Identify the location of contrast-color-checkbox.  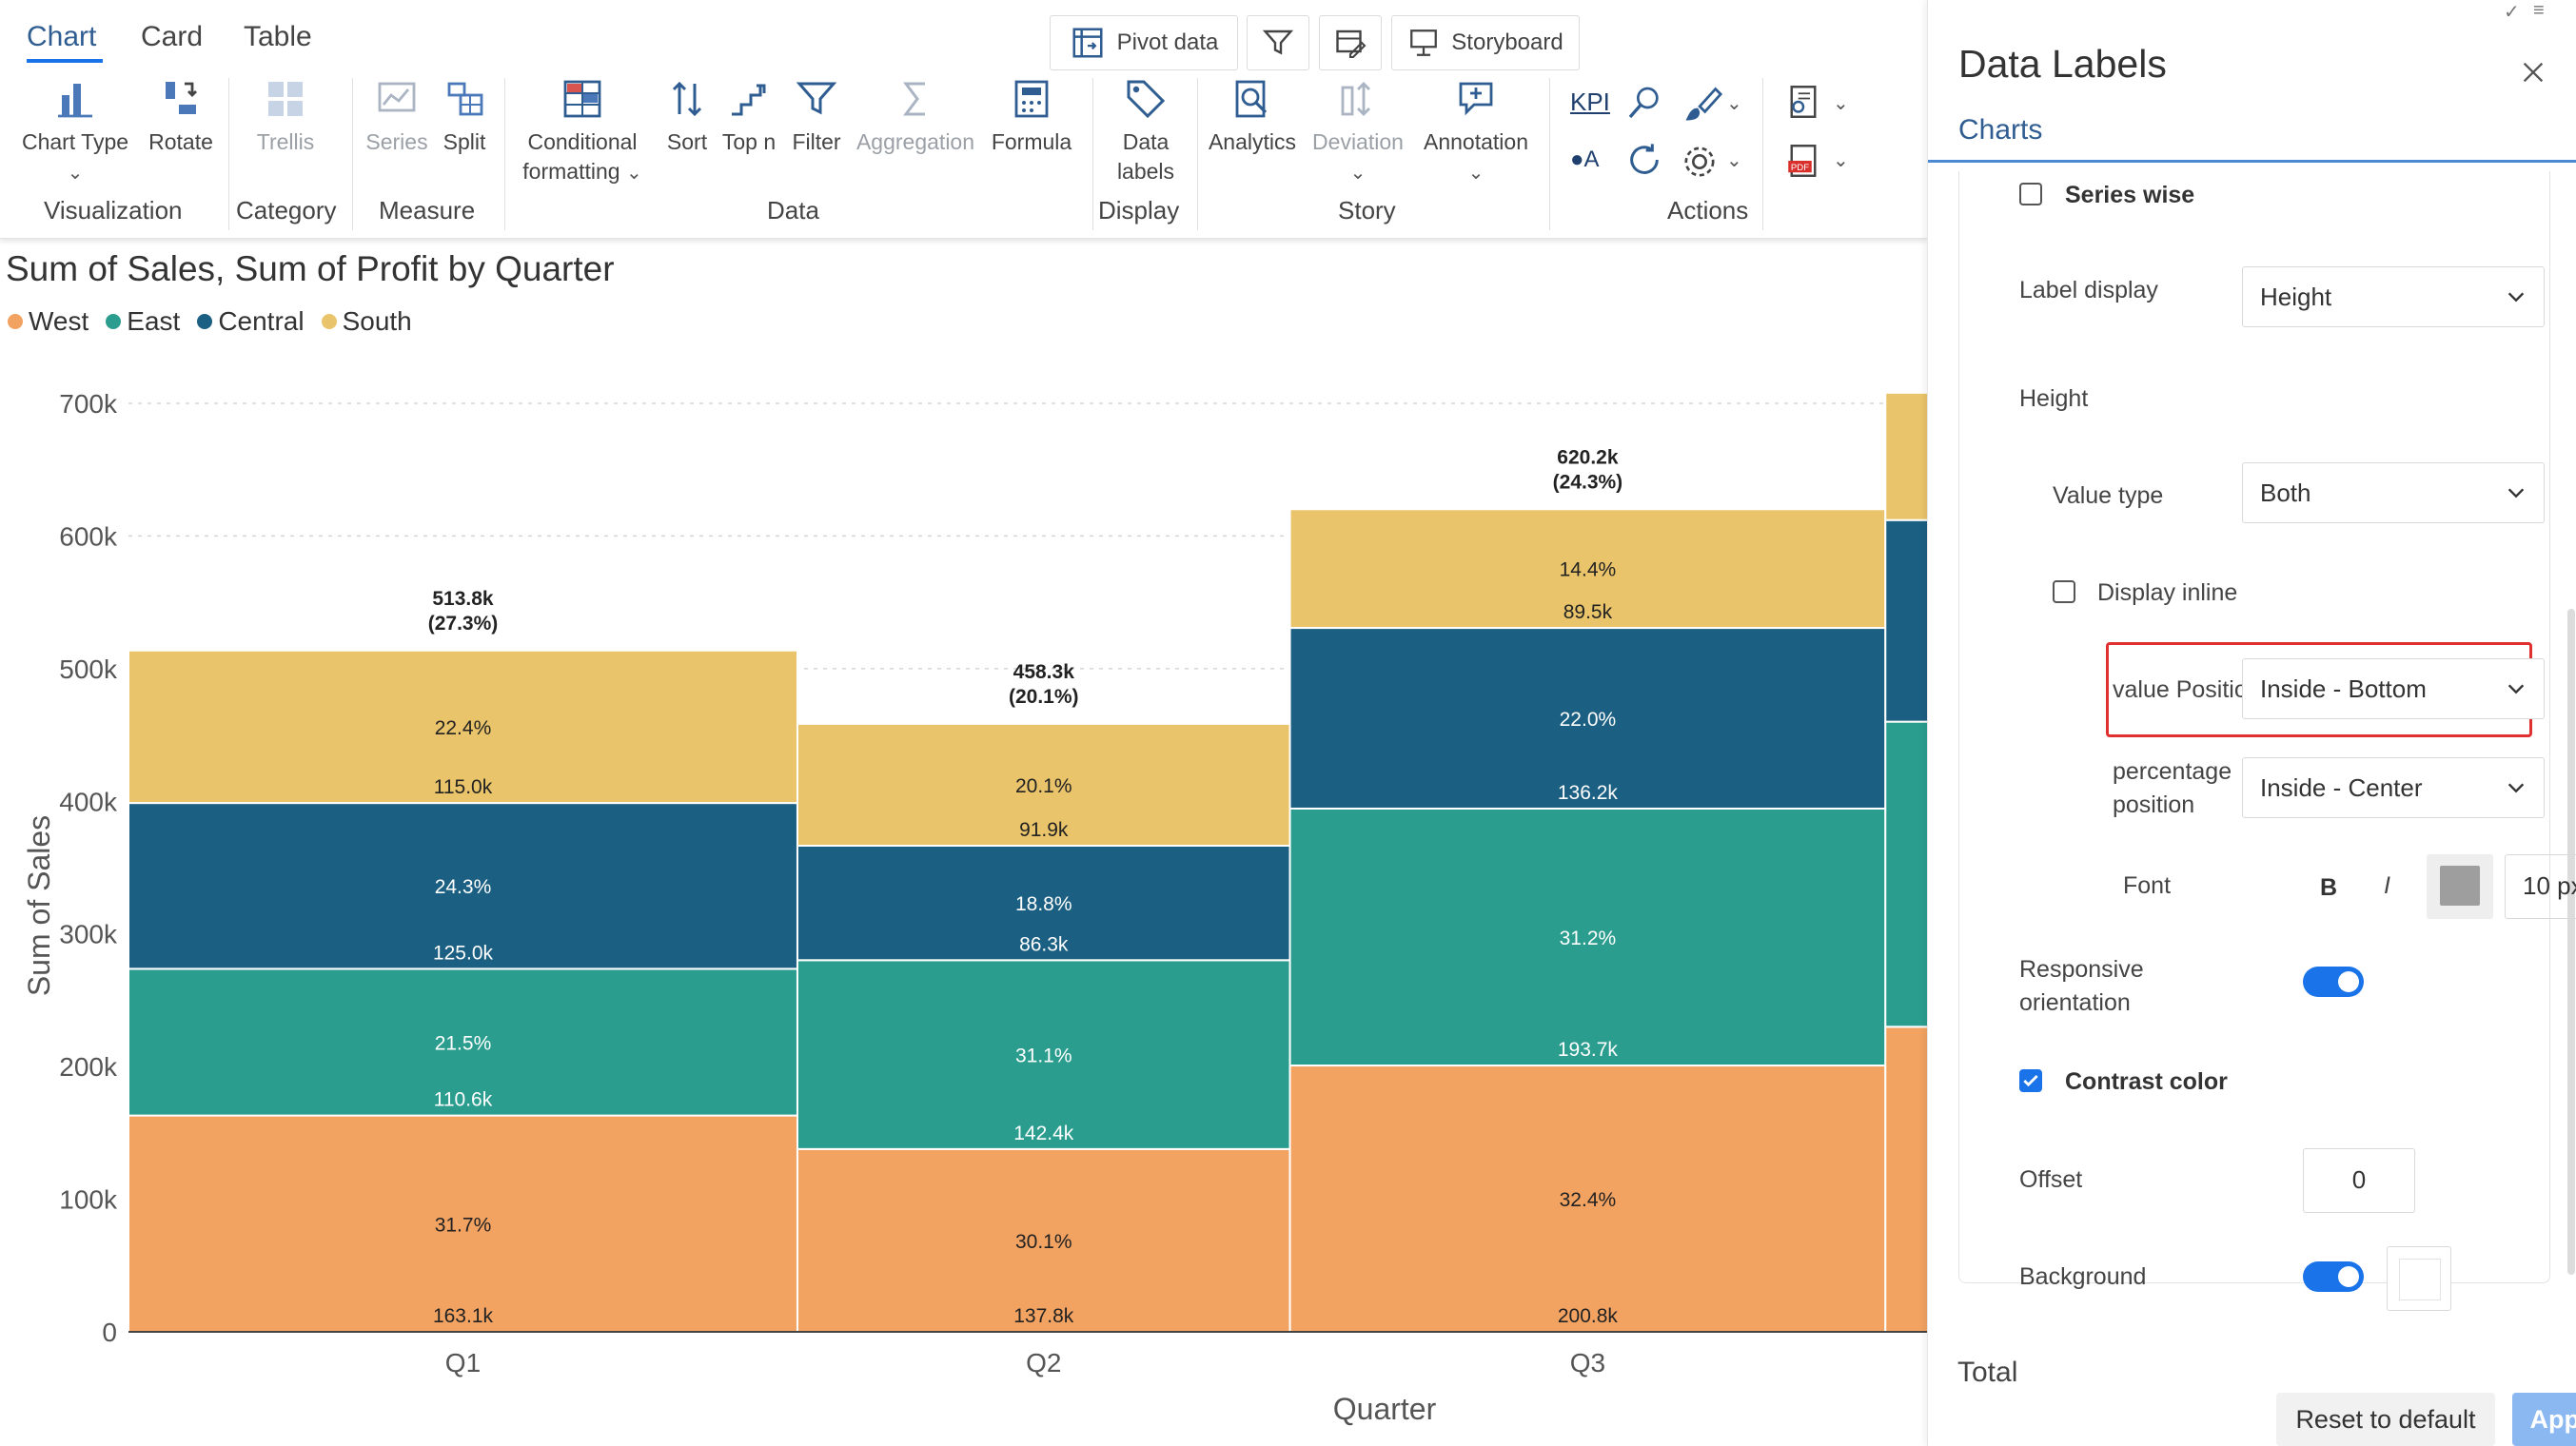
(2030, 1081).